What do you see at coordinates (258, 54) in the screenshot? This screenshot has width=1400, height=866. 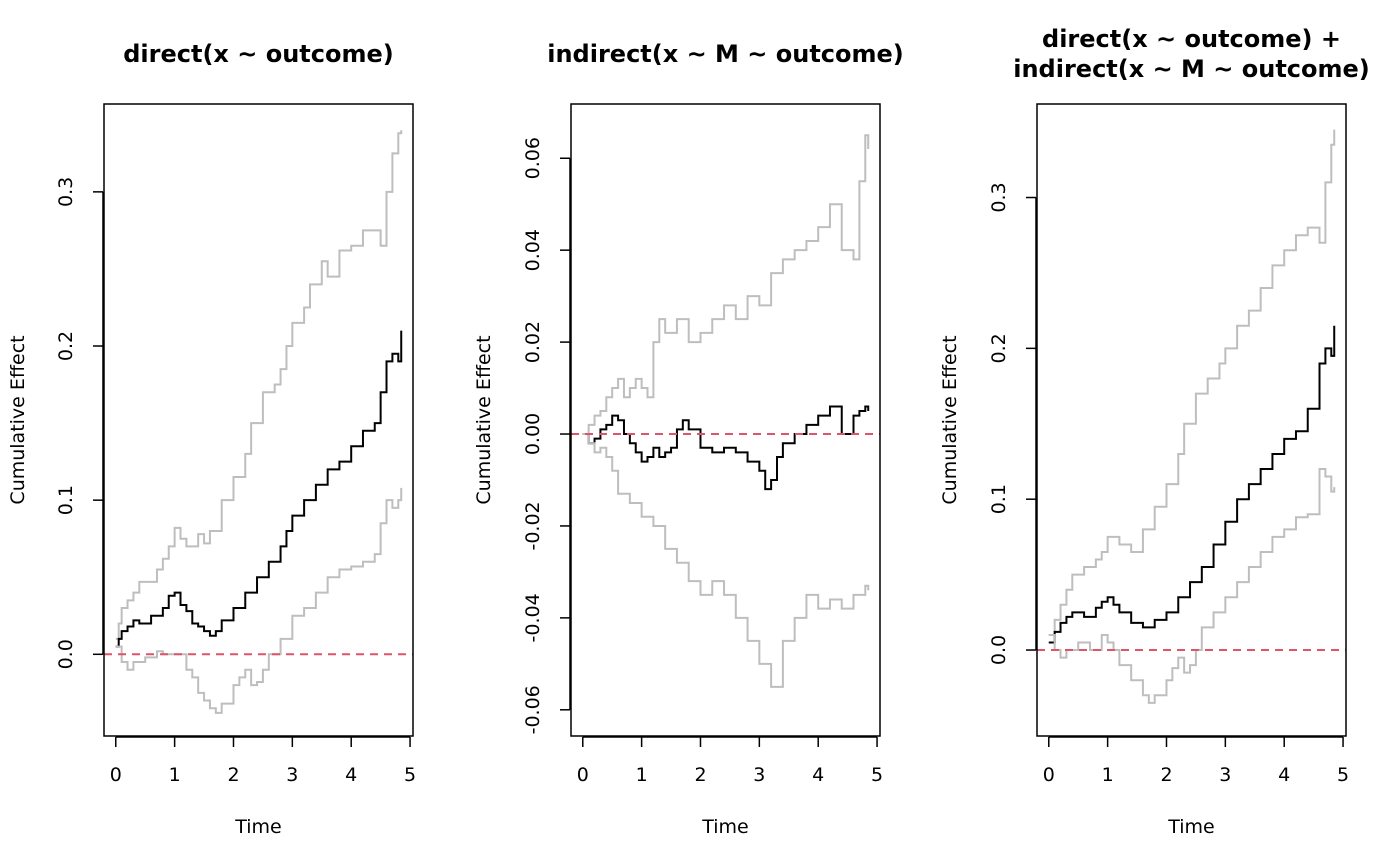 I see `chart-title: direct(x ~ outcome)` at bounding box center [258, 54].